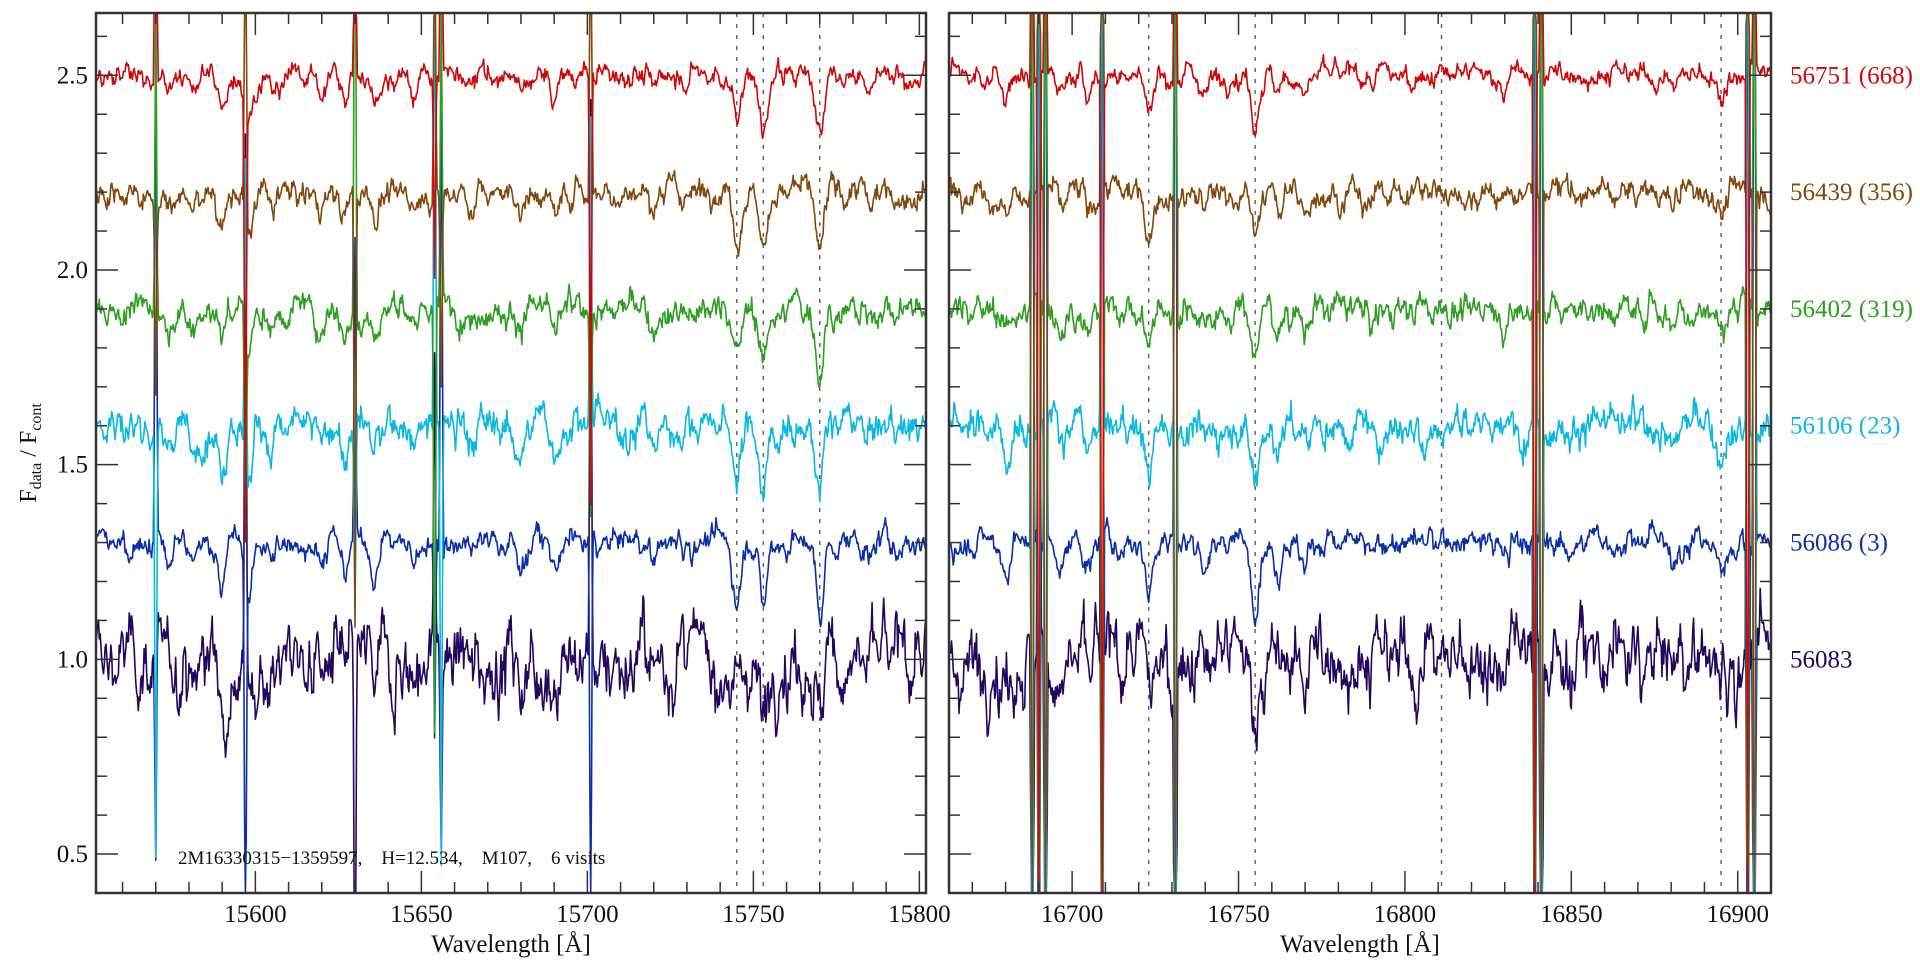 The height and width of the screenshot is (960, 1920). What do you see at coordinates (1851, 75) in the screenshot?
I see `series-label: 56751 (668)` at bounding box center [1851, 75].